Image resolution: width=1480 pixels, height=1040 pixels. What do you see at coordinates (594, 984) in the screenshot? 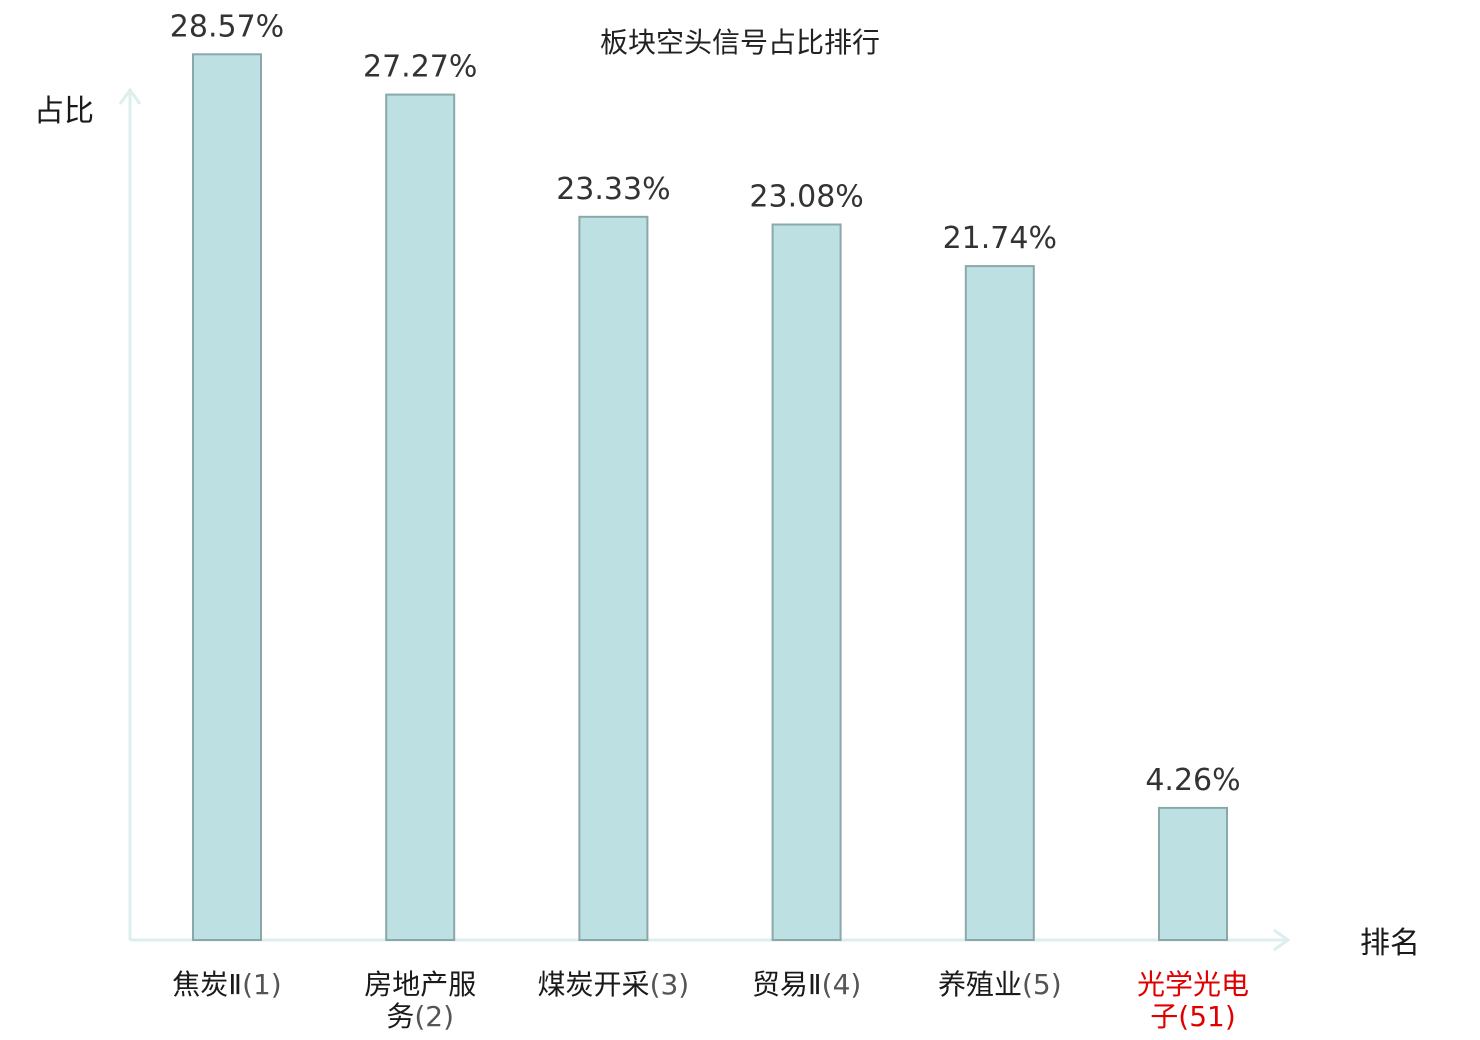
I see `category-name-3: 煤炭开采` at bounding box center [594, 984].